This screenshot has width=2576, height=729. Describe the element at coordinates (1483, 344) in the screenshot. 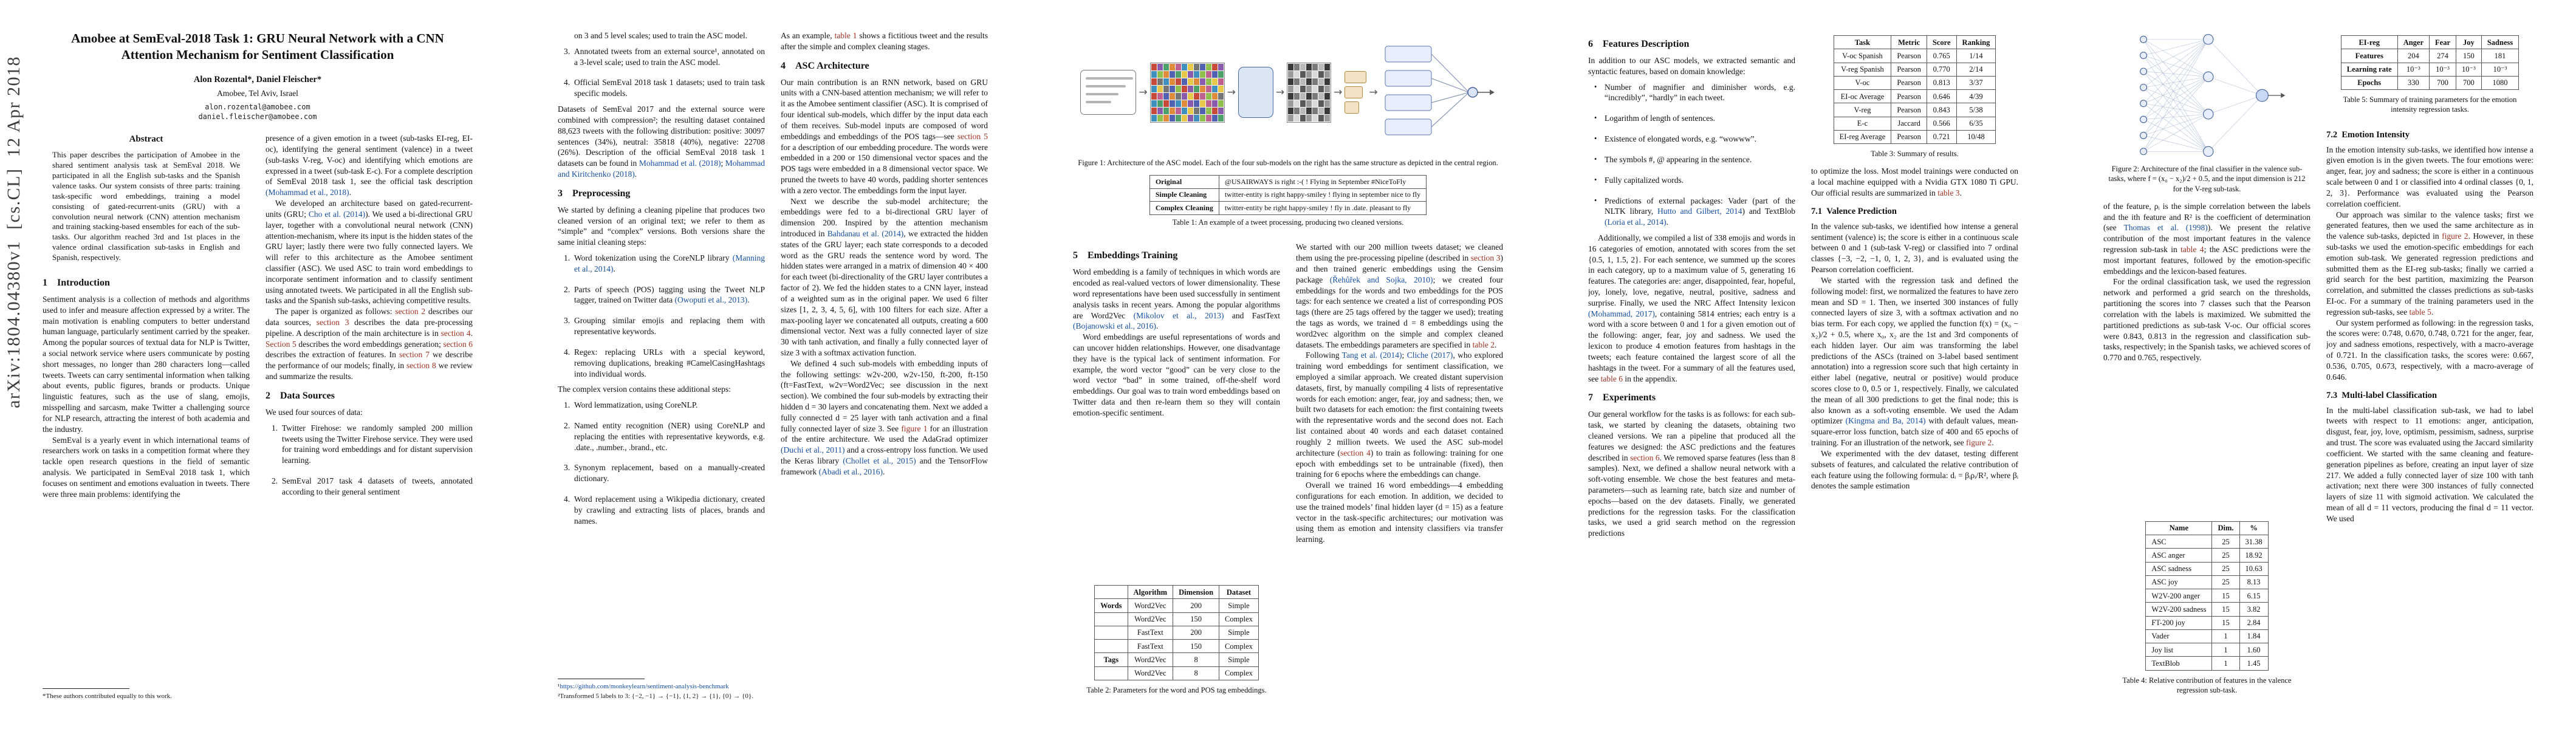

I see `cross-reference-link: table 2` at that location.